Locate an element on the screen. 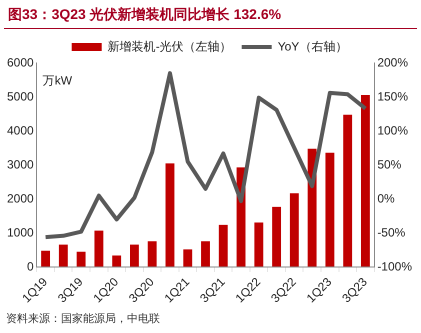  text: 资料来源：国家能源局，中电联 is located at coordinates (83, 319).